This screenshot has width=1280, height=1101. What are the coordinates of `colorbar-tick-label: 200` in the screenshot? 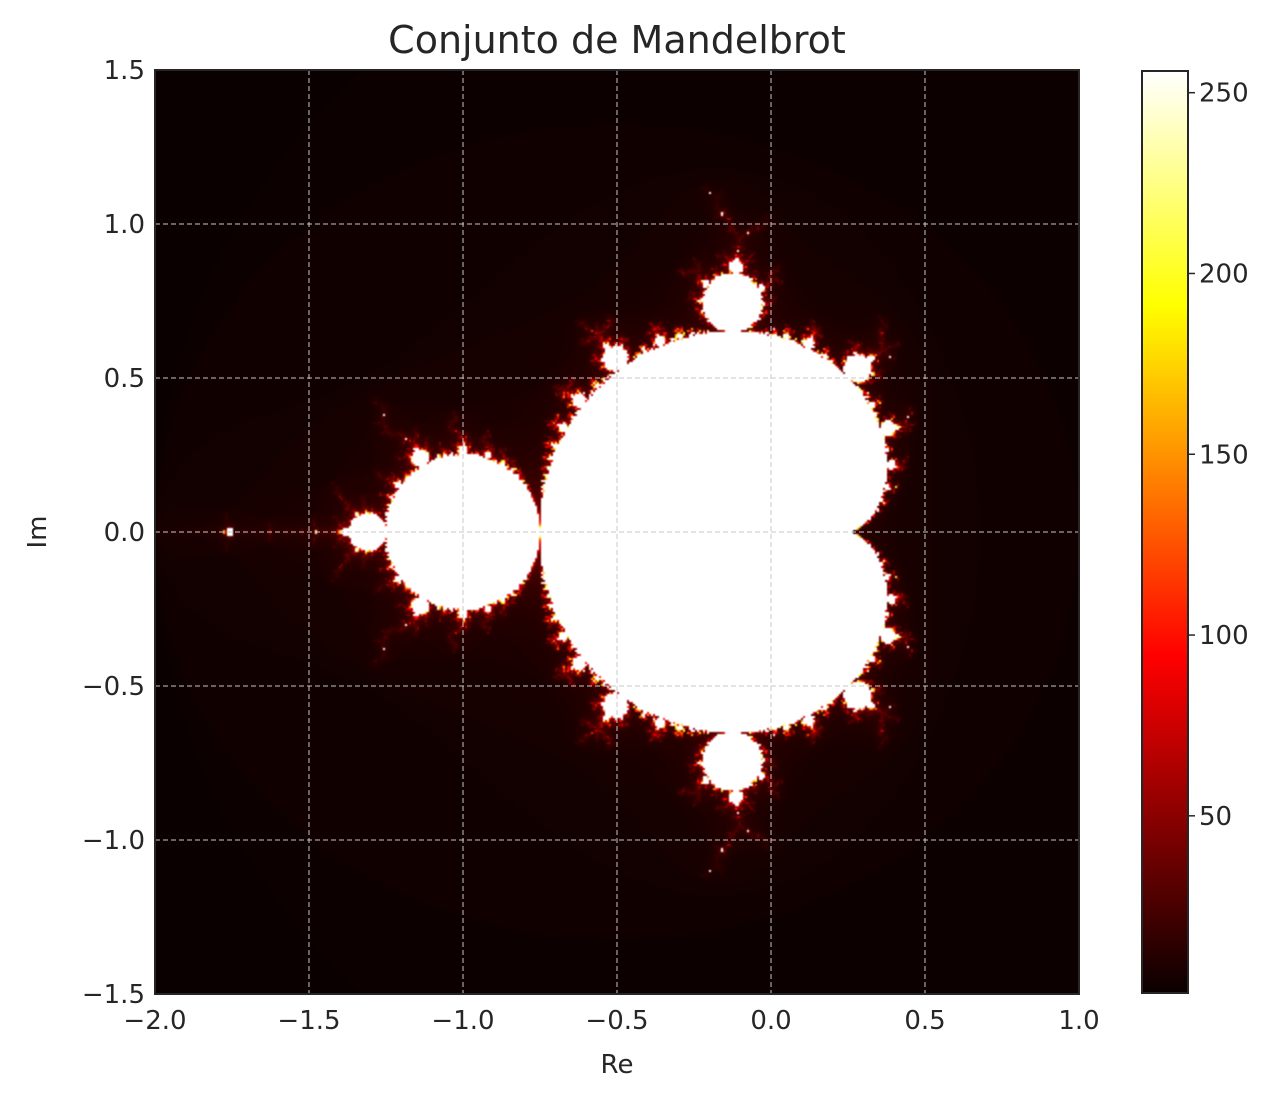 It's located at (1224, 274).